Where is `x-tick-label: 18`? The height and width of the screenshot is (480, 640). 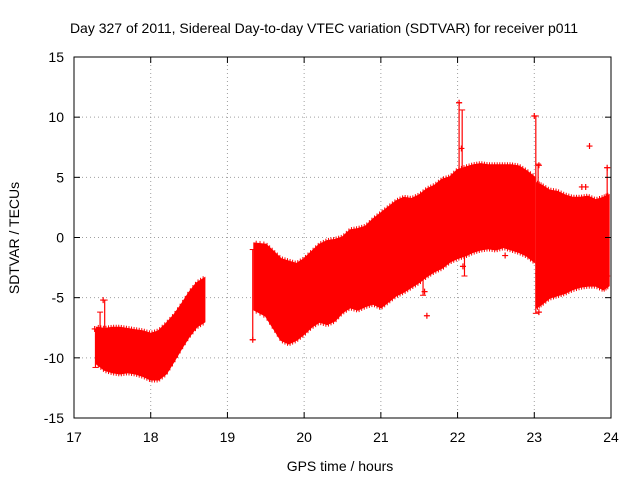
x-tick-label: 18 is located at coordinates (151, 437).